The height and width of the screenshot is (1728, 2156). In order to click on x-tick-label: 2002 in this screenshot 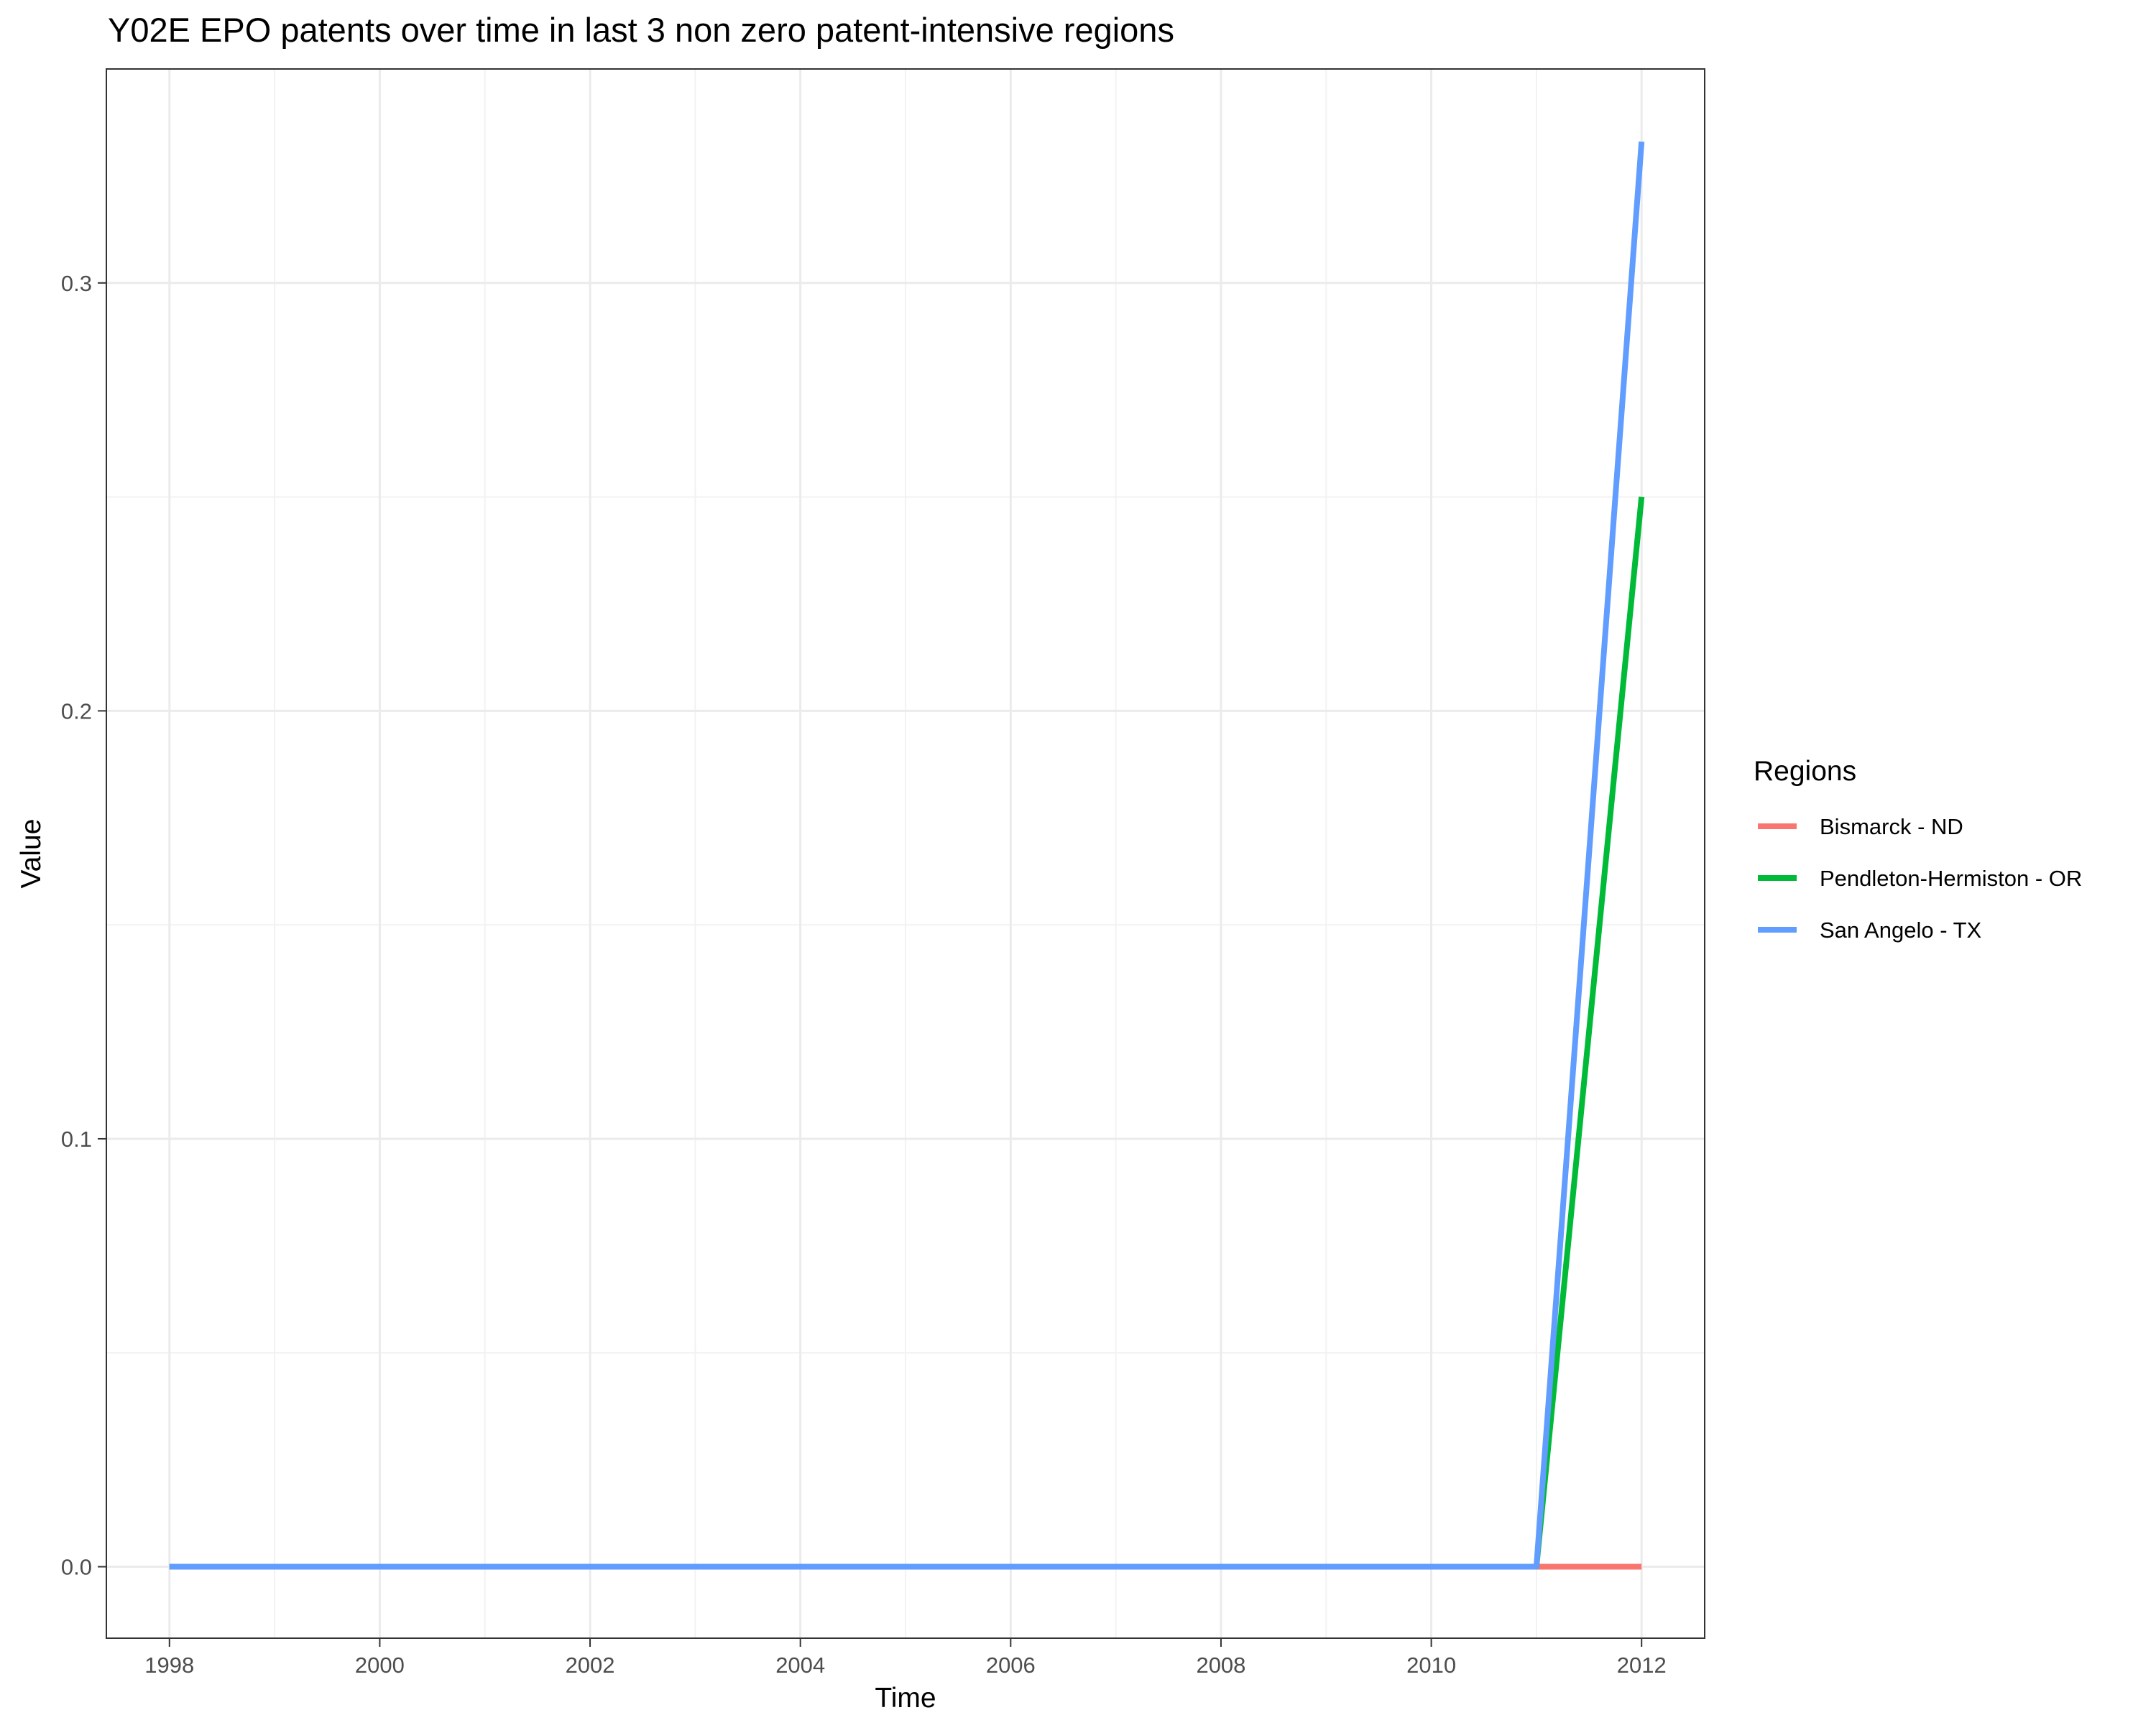, I will do `click(590, 1665)`.